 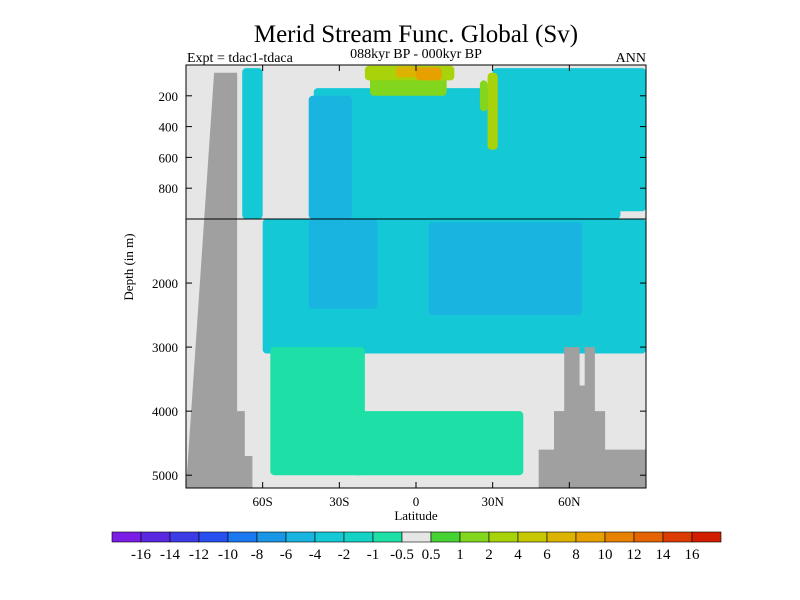 I want to click on chart-title: Merid Stream Func. Global (Sv), so click(x=416, y=34).